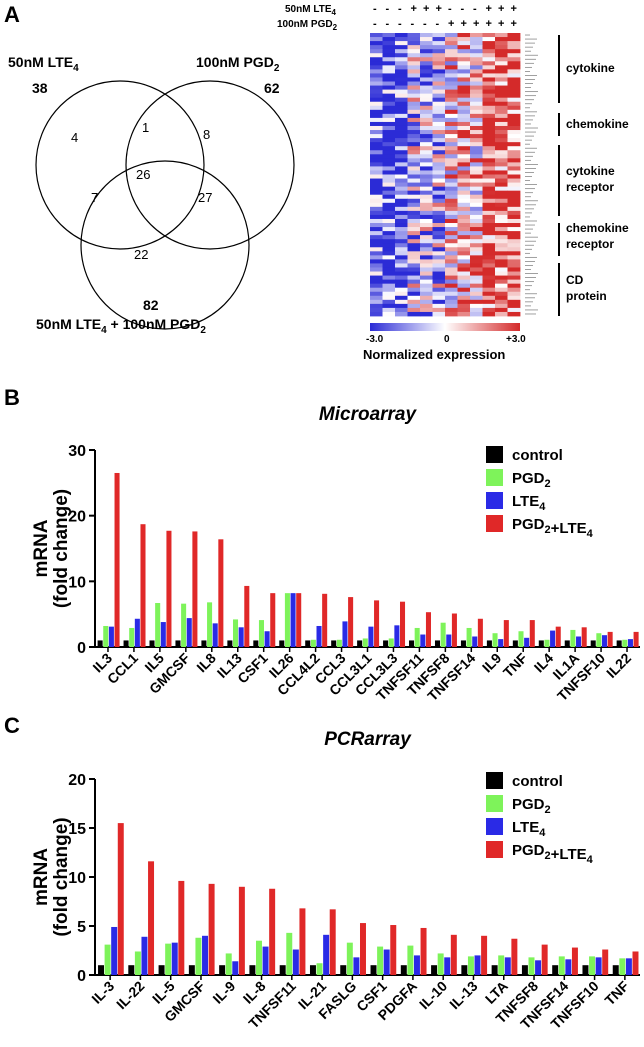  I want to click on bar-pgd2-lte4-tnf, so click(635, 963).